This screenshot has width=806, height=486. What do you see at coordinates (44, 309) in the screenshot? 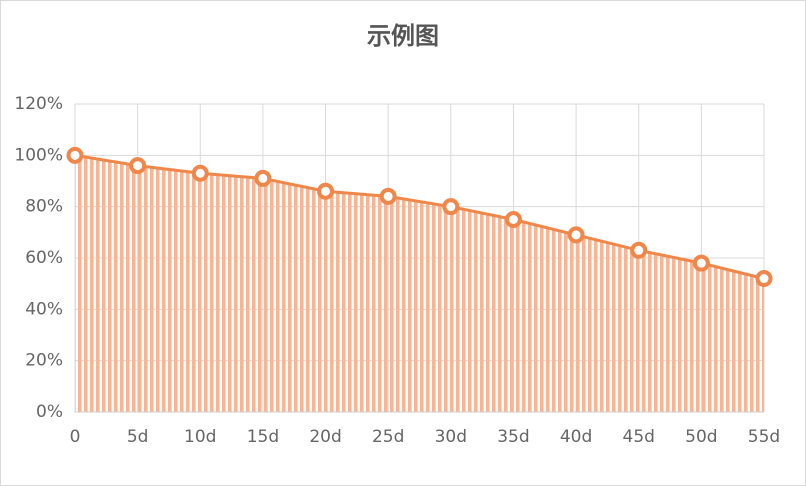
I see `y-tick-label: 40%` at bounding box center [44, 309].